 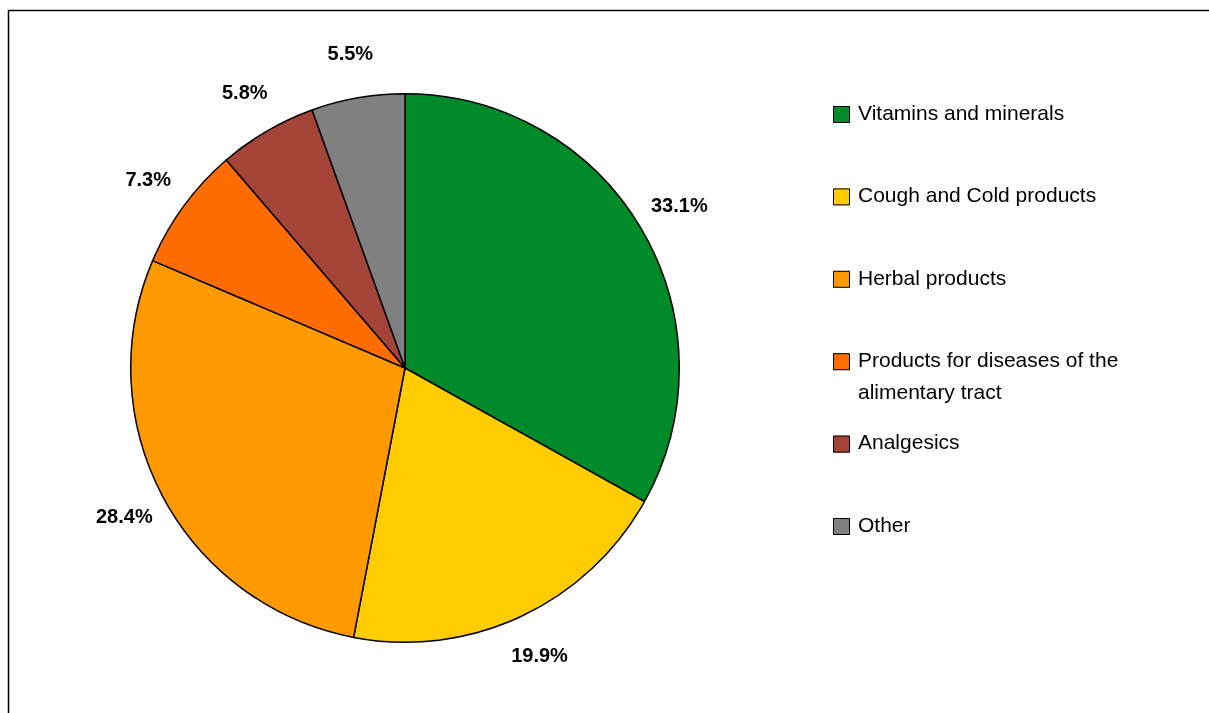 I want to click on legend-label: Vitamins and minerals, so click(x=961, y=112).